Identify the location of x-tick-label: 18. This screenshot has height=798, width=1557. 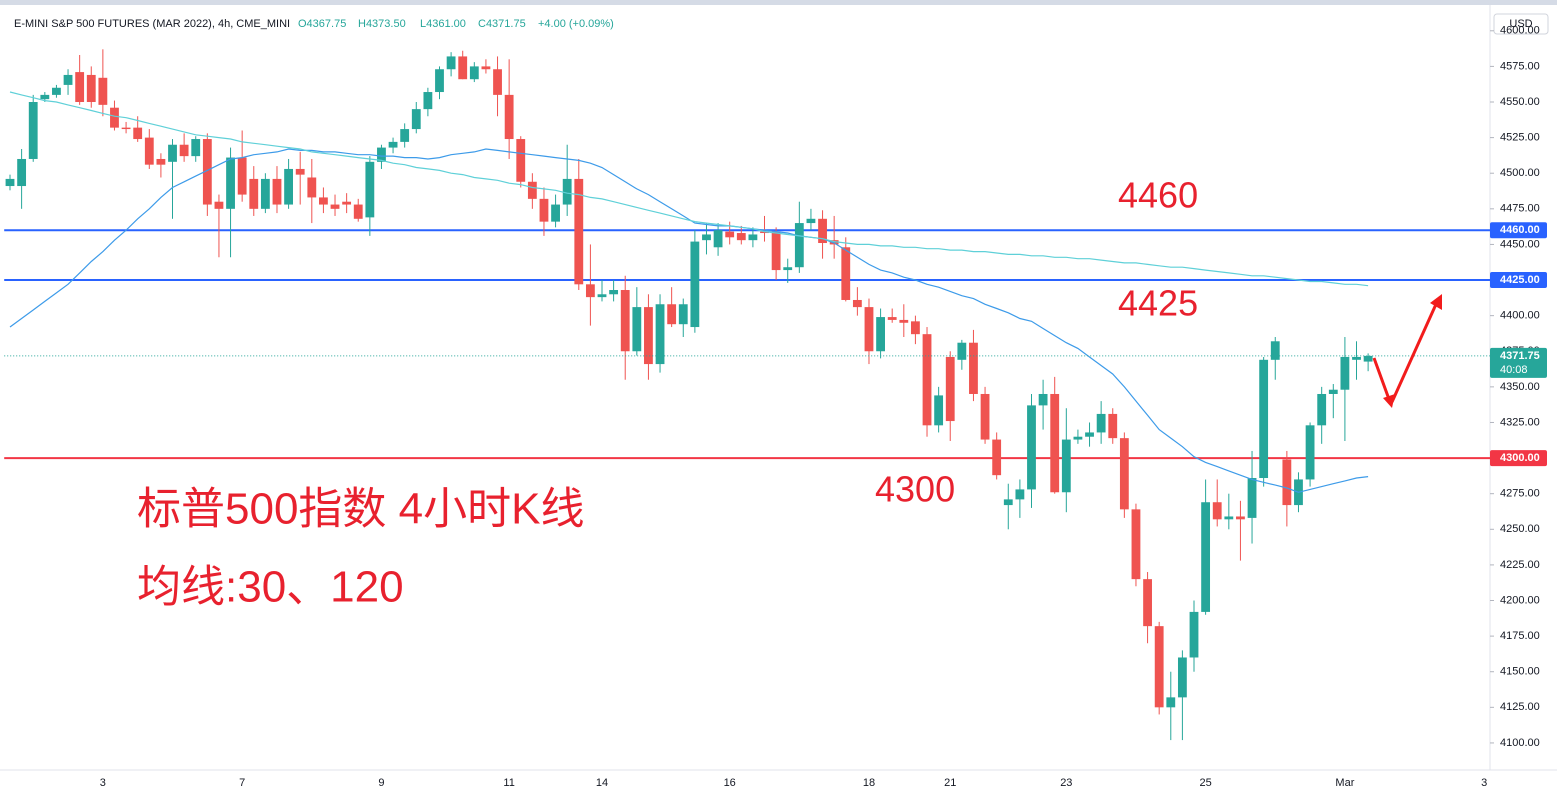
(869, 783).